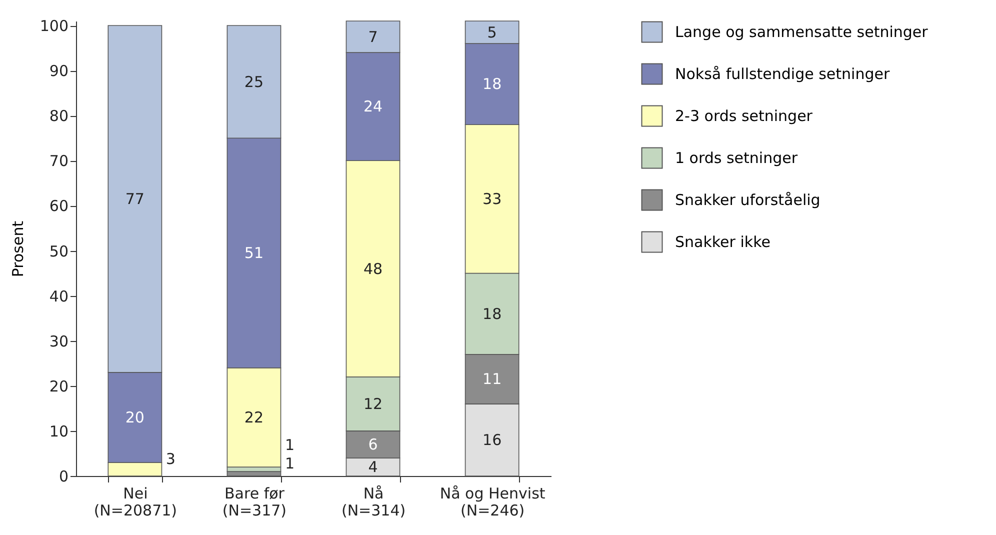 The image size is (996, 535). What do you see at coordinates (134, 417) in the screenshot?
I see `data-label: 20` at bounding box center [134, 417].